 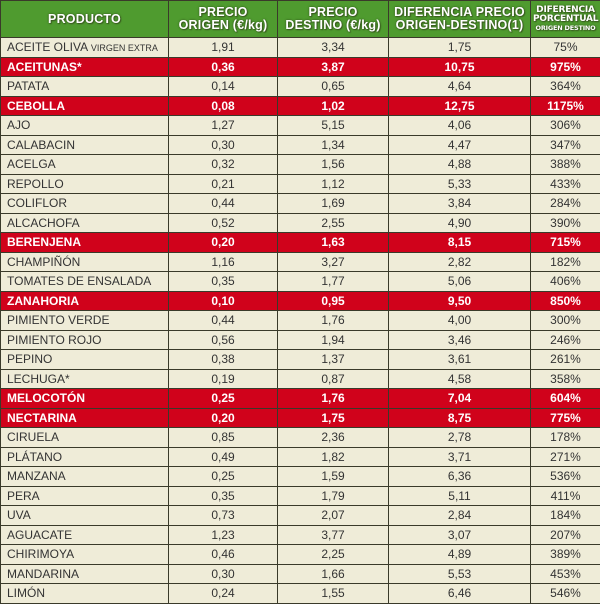 I want to click on cell-precio-destino: 1,63, so click(x=333, y=243).